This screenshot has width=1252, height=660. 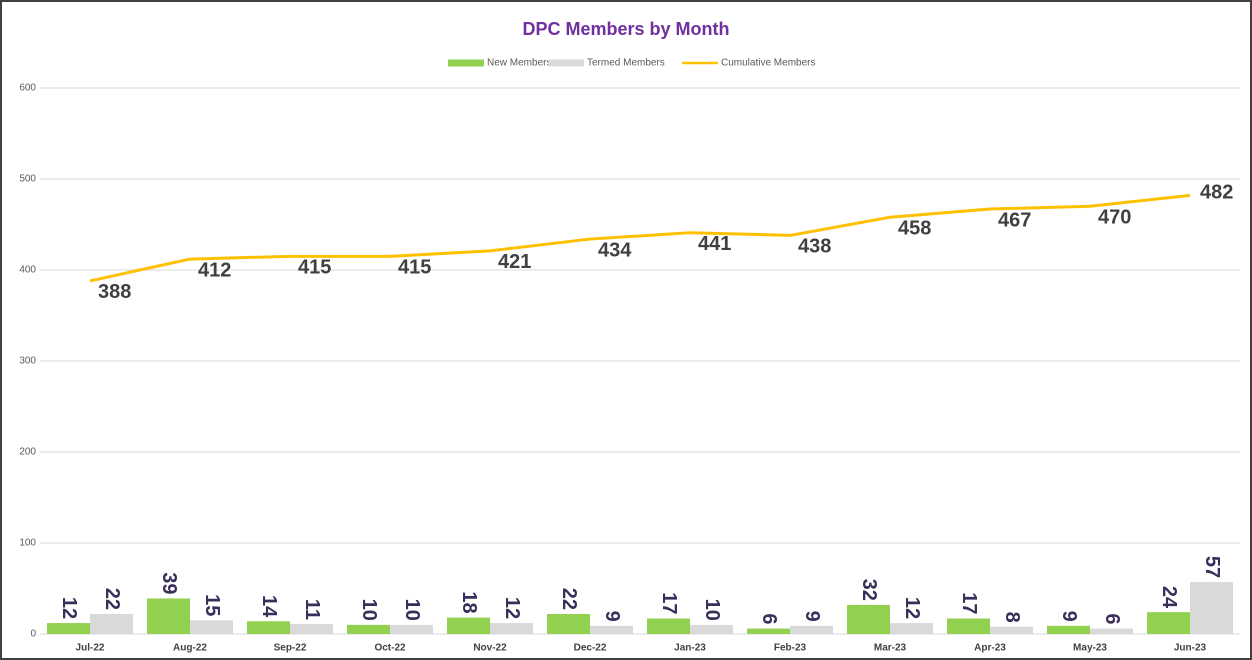 I want to click on x-tick-label: Sep-22, so click(x=290, y=648).